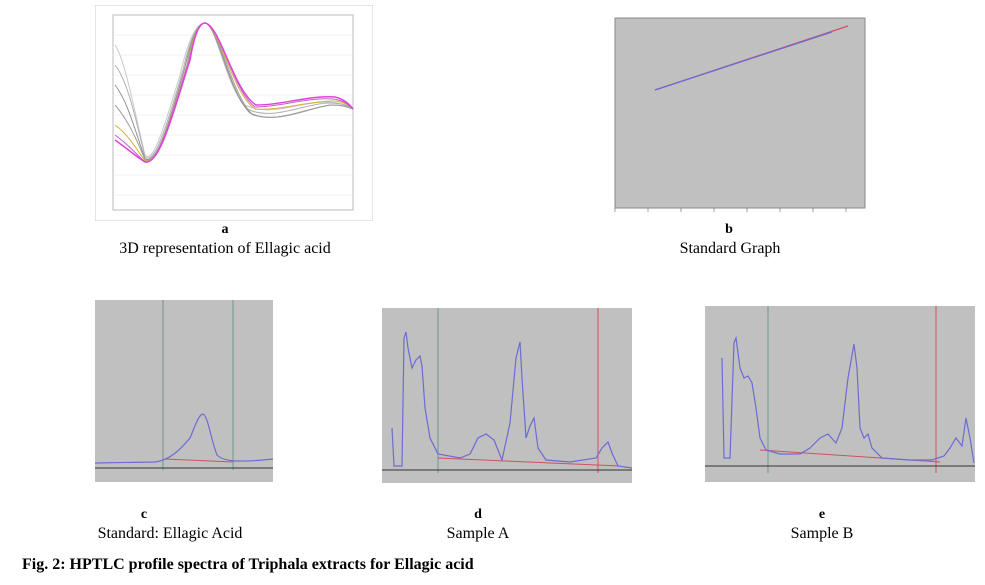 The height and width of the screenshot is (585, 985). I want to click on panel-a-spectra-plot, so click(234, 113).